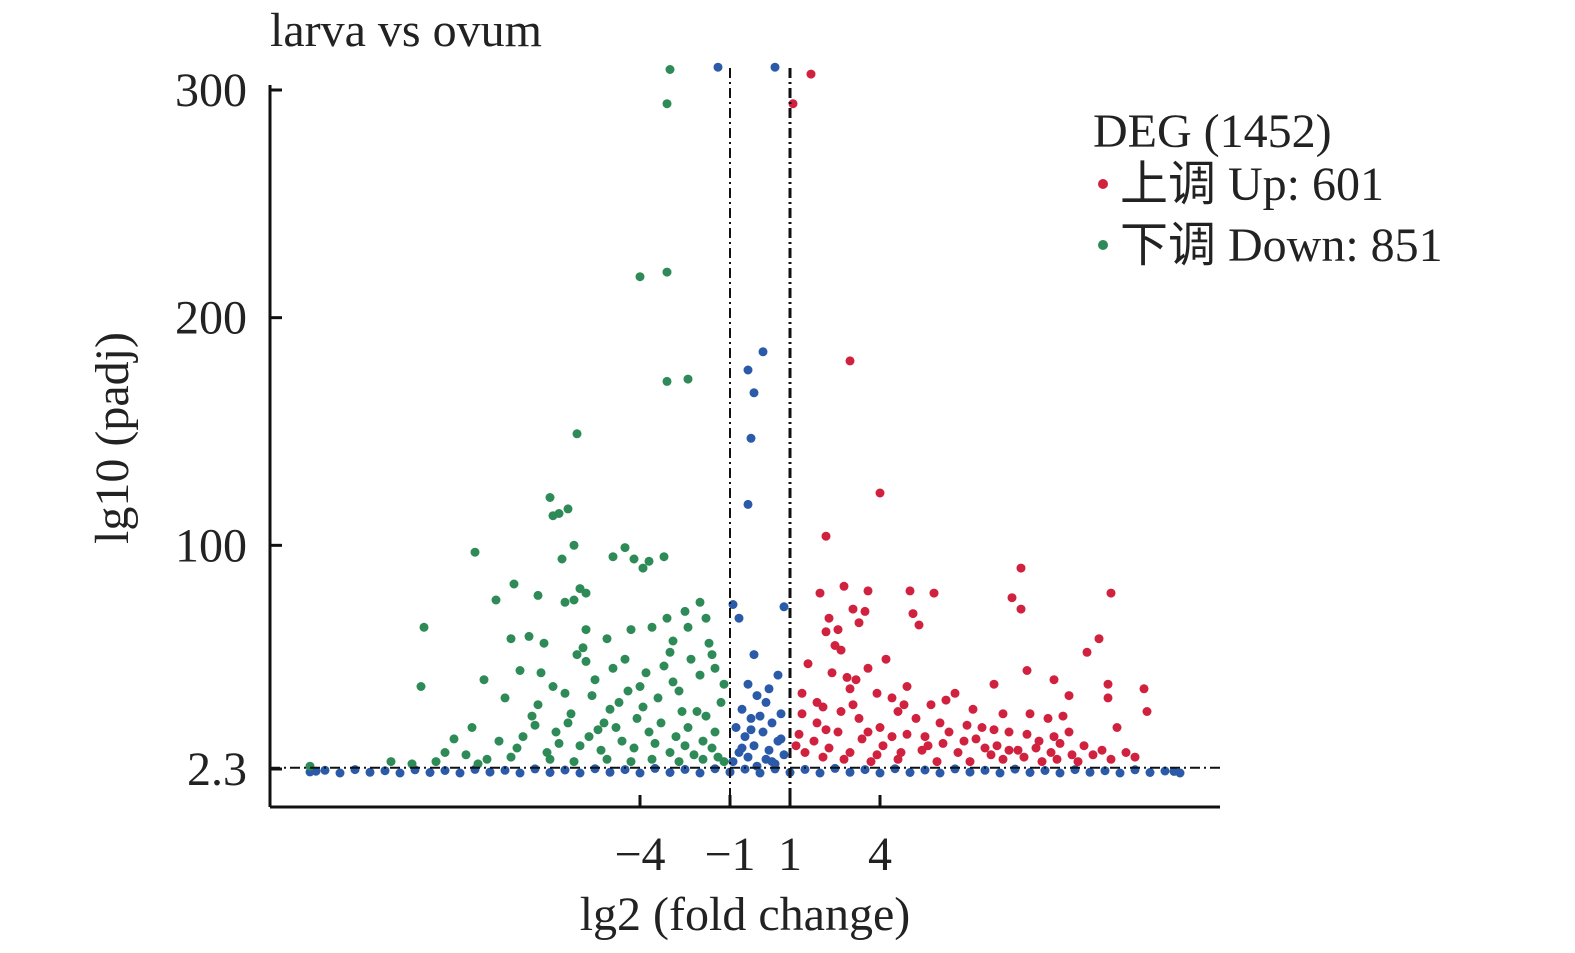  Describe the element at coordinates (1103, 245) in the screenshot. I see `legend-down-marker` at that location.